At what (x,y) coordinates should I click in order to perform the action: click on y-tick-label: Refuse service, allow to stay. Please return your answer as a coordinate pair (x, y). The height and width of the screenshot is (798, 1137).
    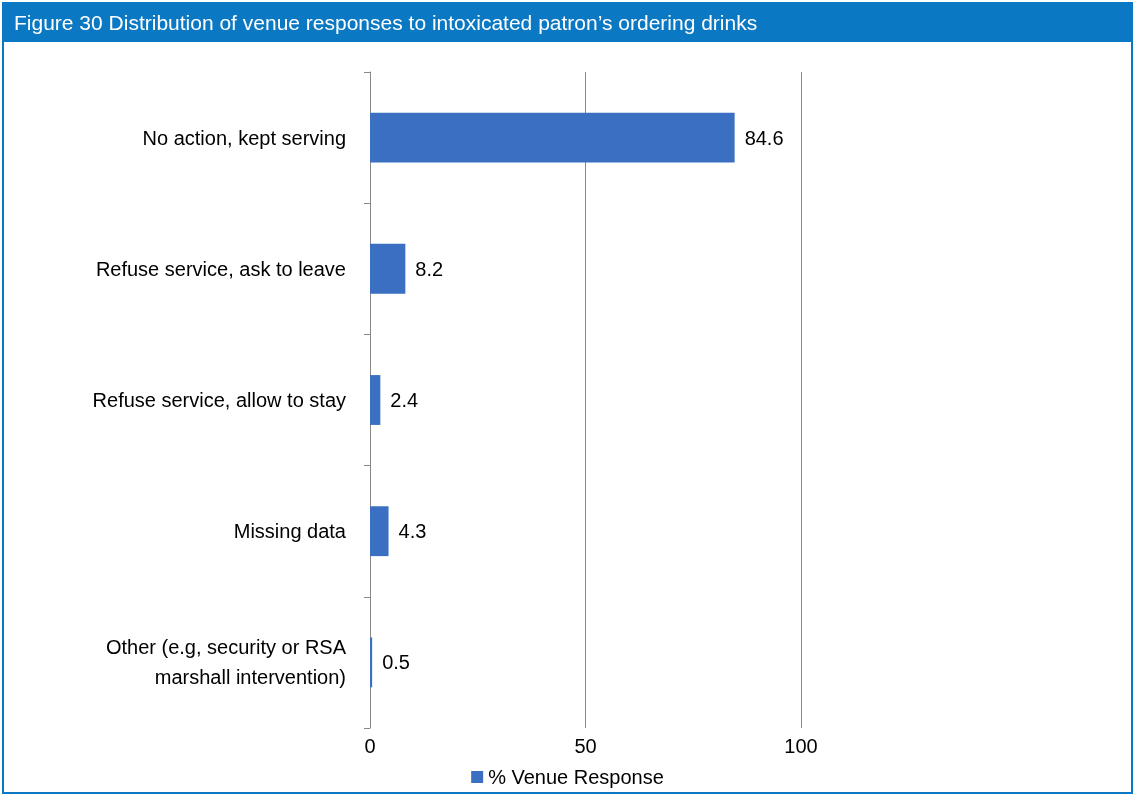
    Looking at the image, I should click on (219, 400).